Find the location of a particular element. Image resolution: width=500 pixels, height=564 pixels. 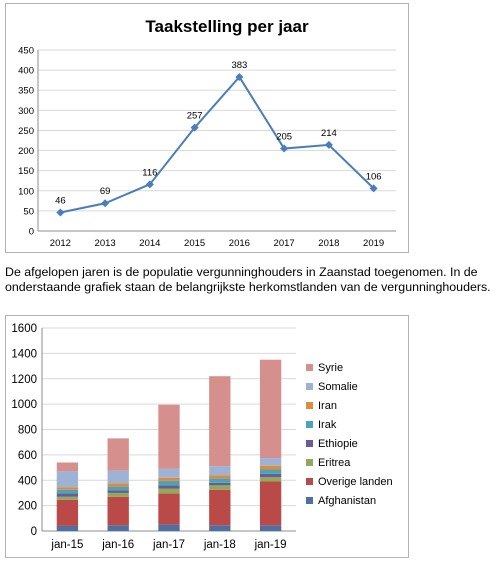

x-tick-label: jan-18 is located at coordinates (219, 545).